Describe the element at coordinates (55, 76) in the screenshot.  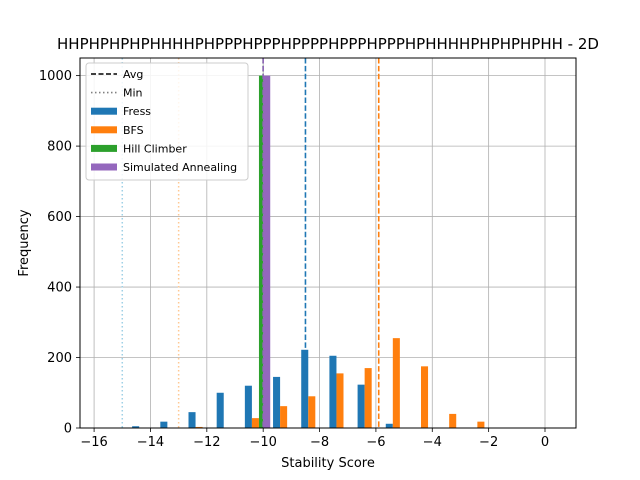
I see `y-tick-label: 1000` at that location.